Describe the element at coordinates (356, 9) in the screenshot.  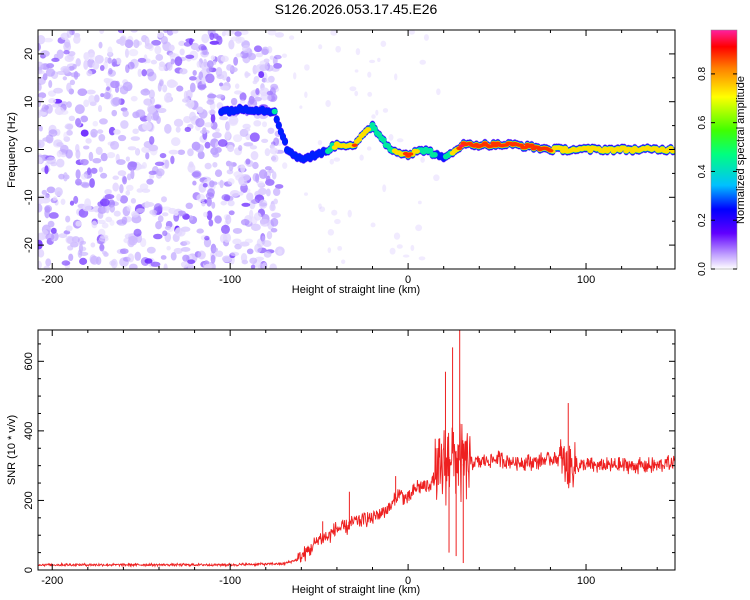
I see `figure-title: S126.2026.053.17.45.E26` at that location.